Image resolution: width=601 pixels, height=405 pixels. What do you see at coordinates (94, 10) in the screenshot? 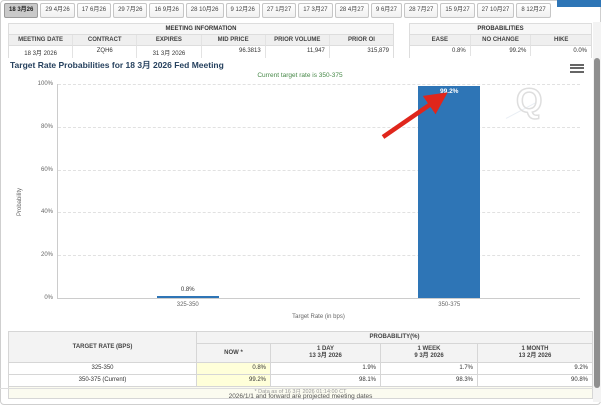
I see `meeting-tab: 17 6月26` at bounding box center [94, 10].